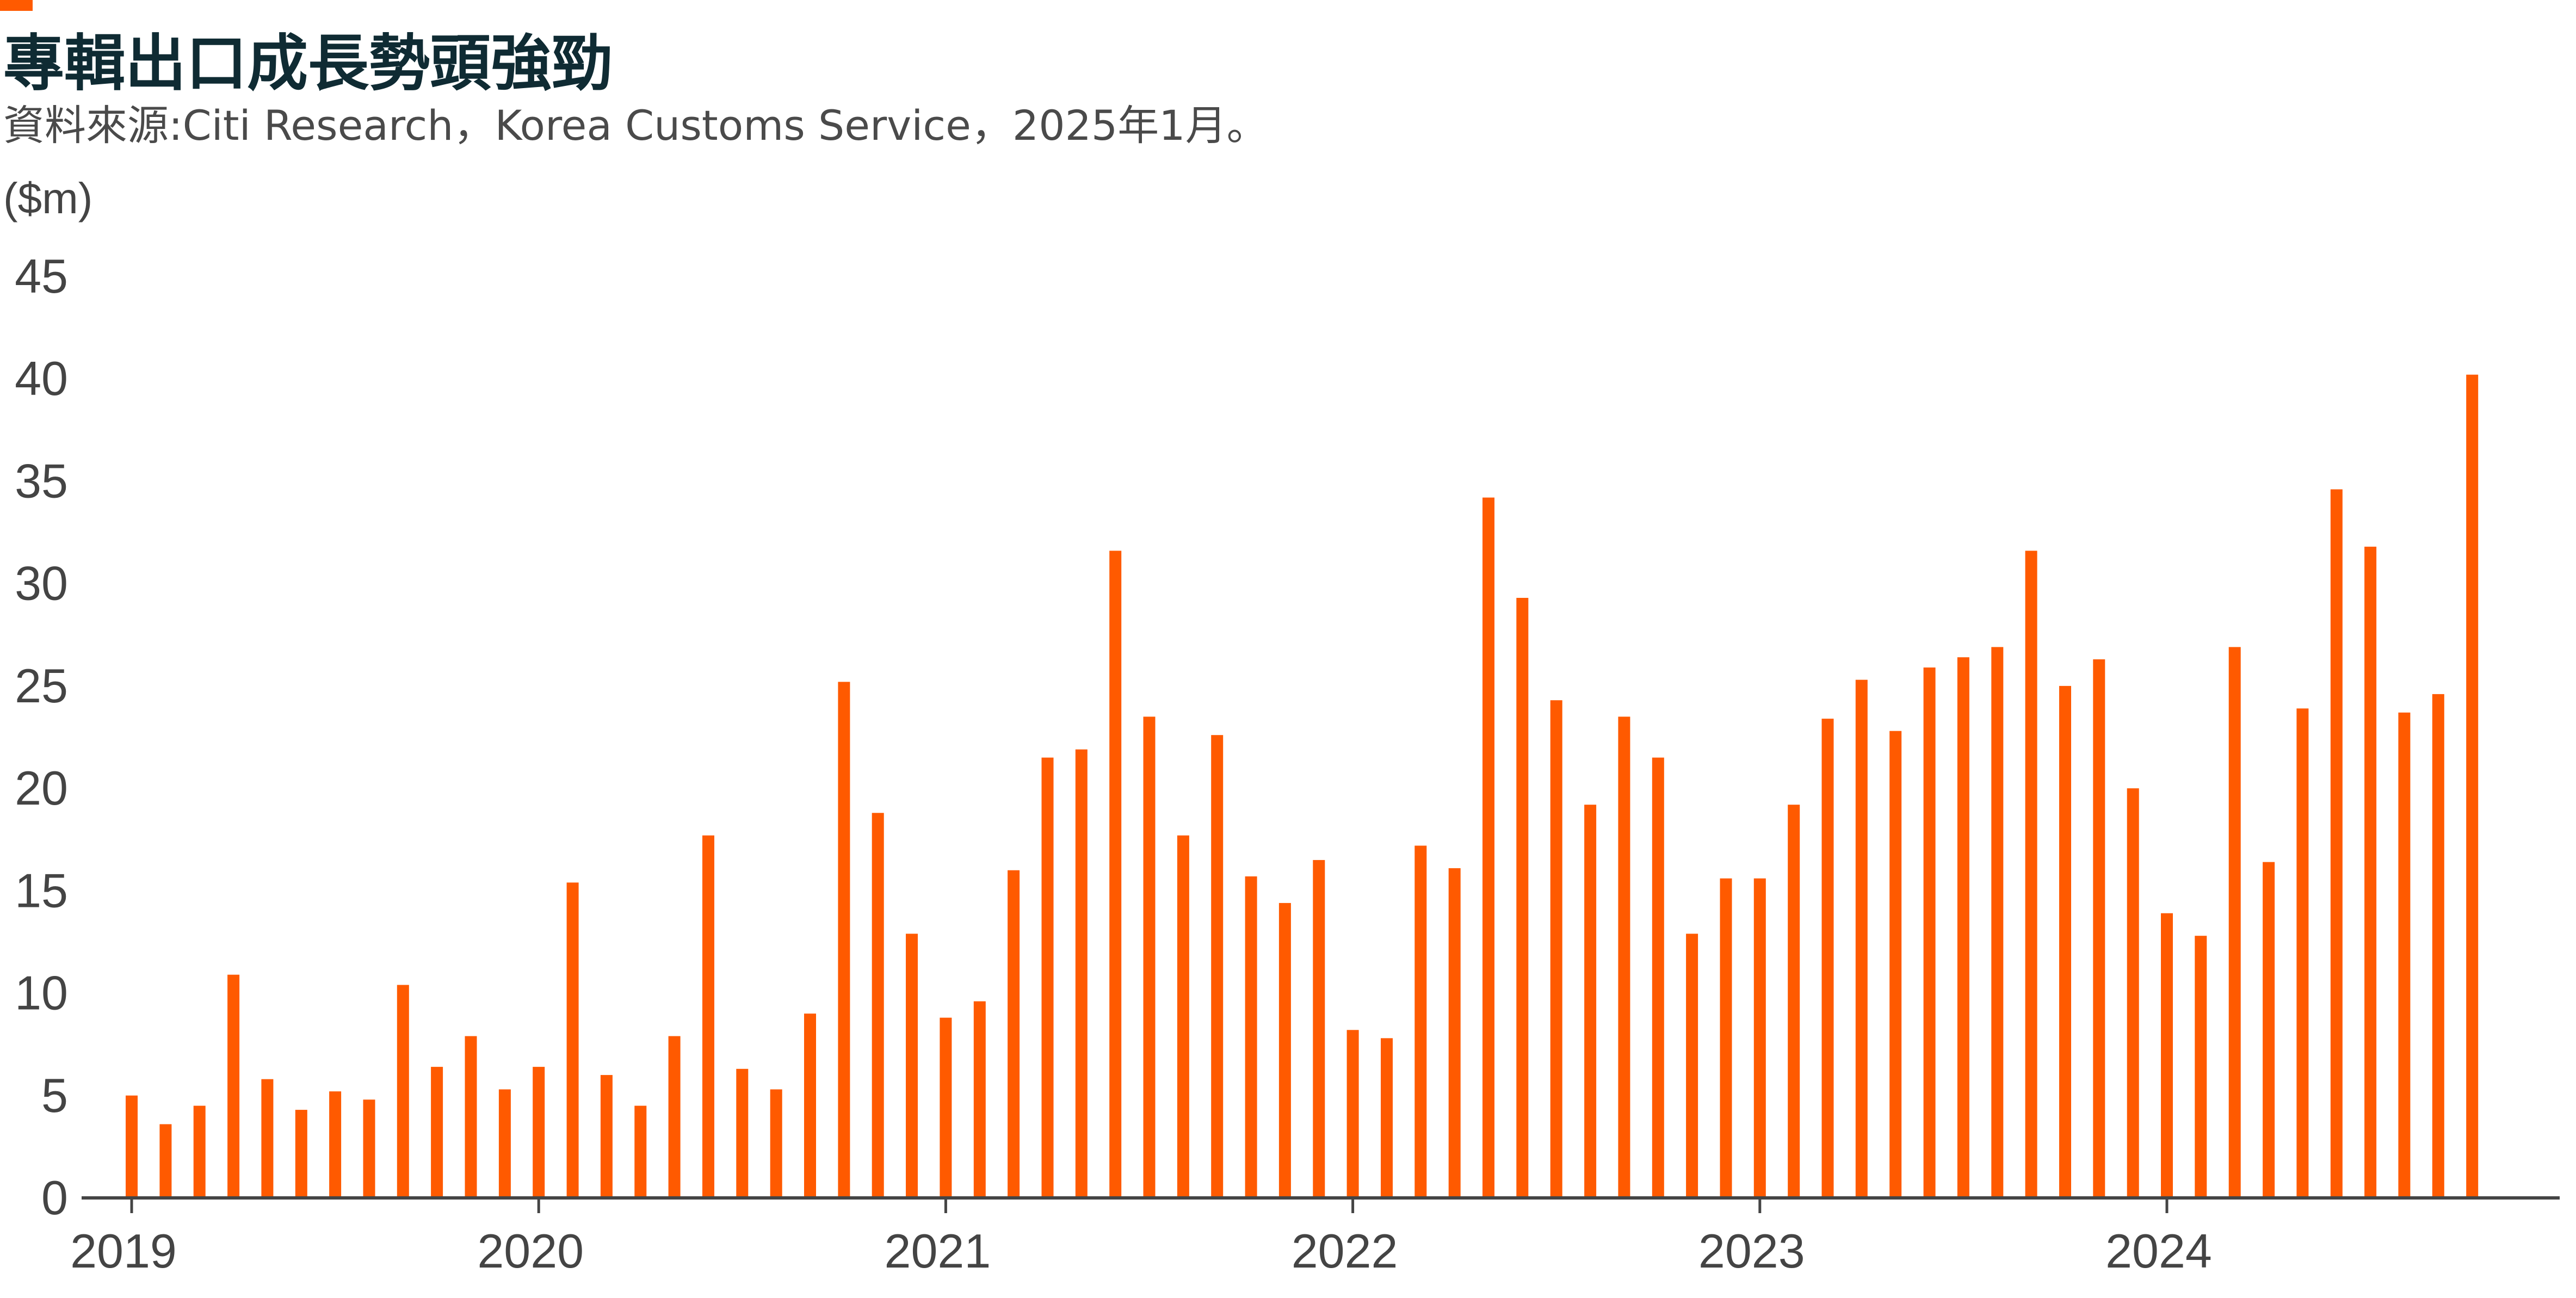 This screenshot has height=1298, width=2576. What do you see at coordinates (41, 993) in the screenshot?
I see `y-tick-label: 10` at bounding box center [41, 993].